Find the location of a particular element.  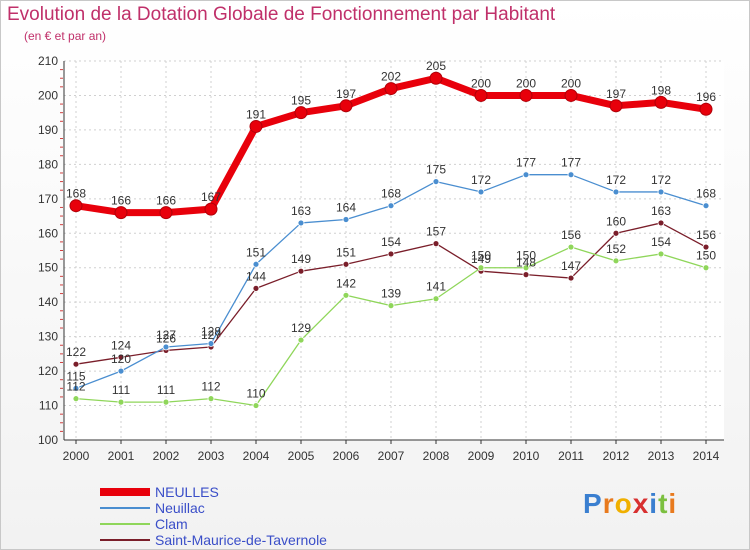

logo-letter: P is located at coordinates (593, 503).